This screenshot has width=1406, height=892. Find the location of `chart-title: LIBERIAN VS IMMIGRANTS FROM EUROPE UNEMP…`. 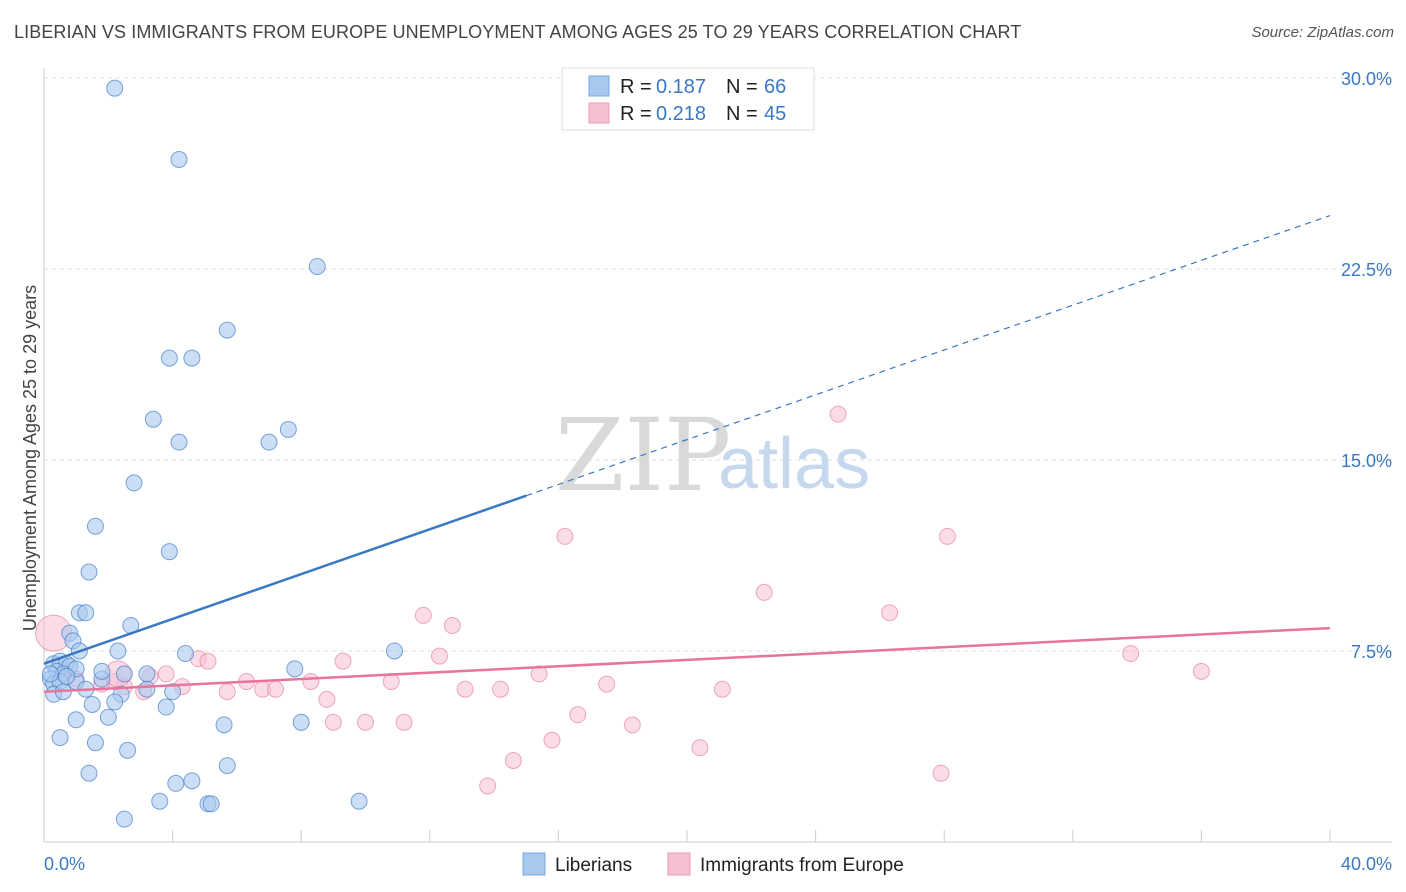

chart-title: LIBERIAN VS IMMIGRANTS FROM EUROPE UNEMP… is located at coordinates (518, 32).